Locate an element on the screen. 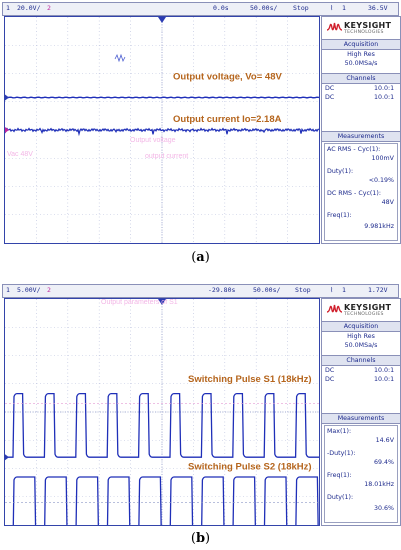  meas-label: Max(1): is located at coordinates (339, 431).